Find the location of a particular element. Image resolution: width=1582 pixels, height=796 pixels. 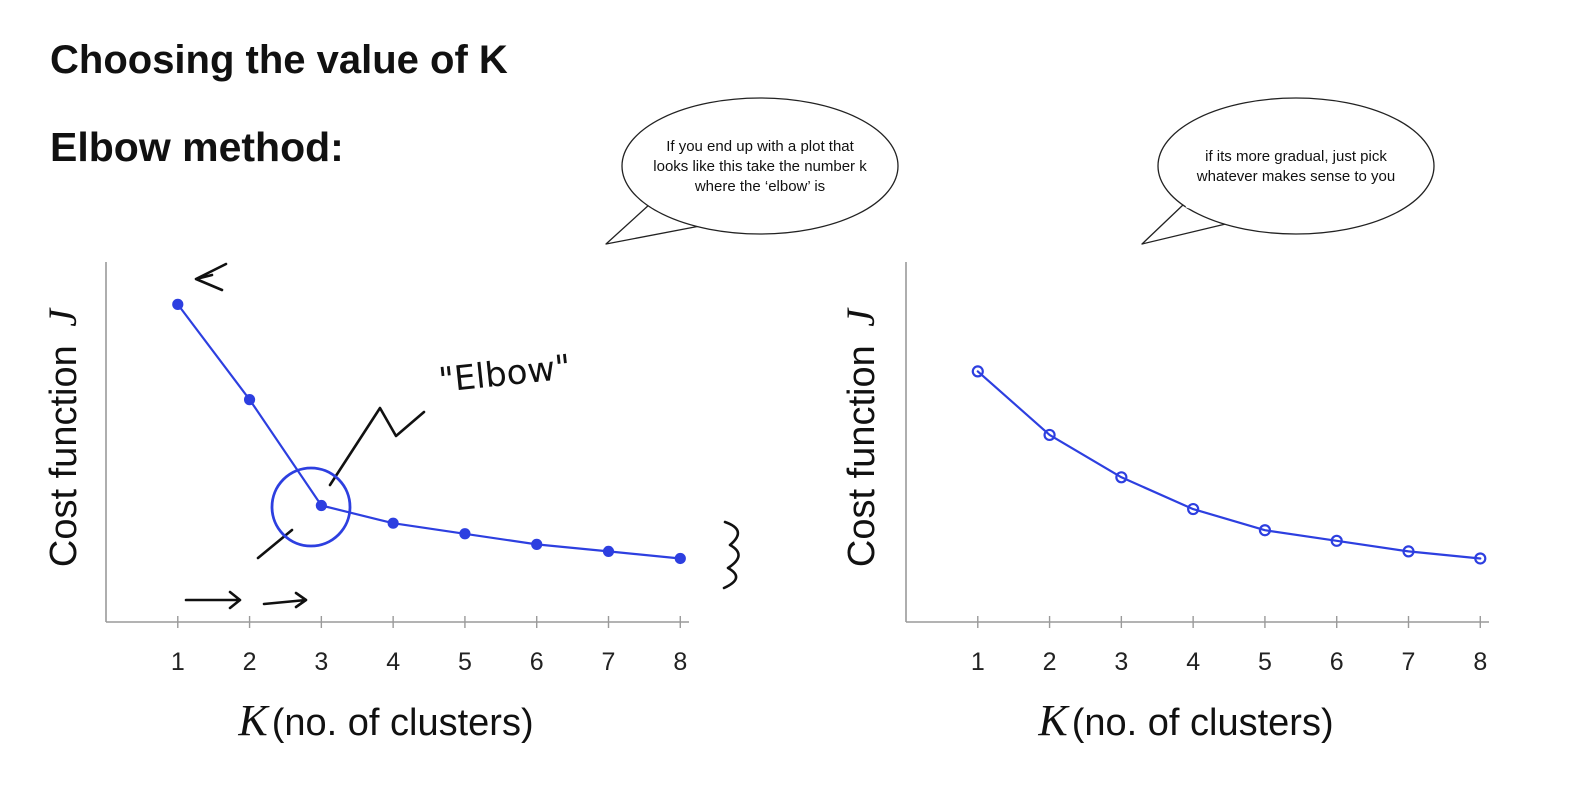

gradual-chart-ylabel: Cost function J is located at coordinates (860, 437).